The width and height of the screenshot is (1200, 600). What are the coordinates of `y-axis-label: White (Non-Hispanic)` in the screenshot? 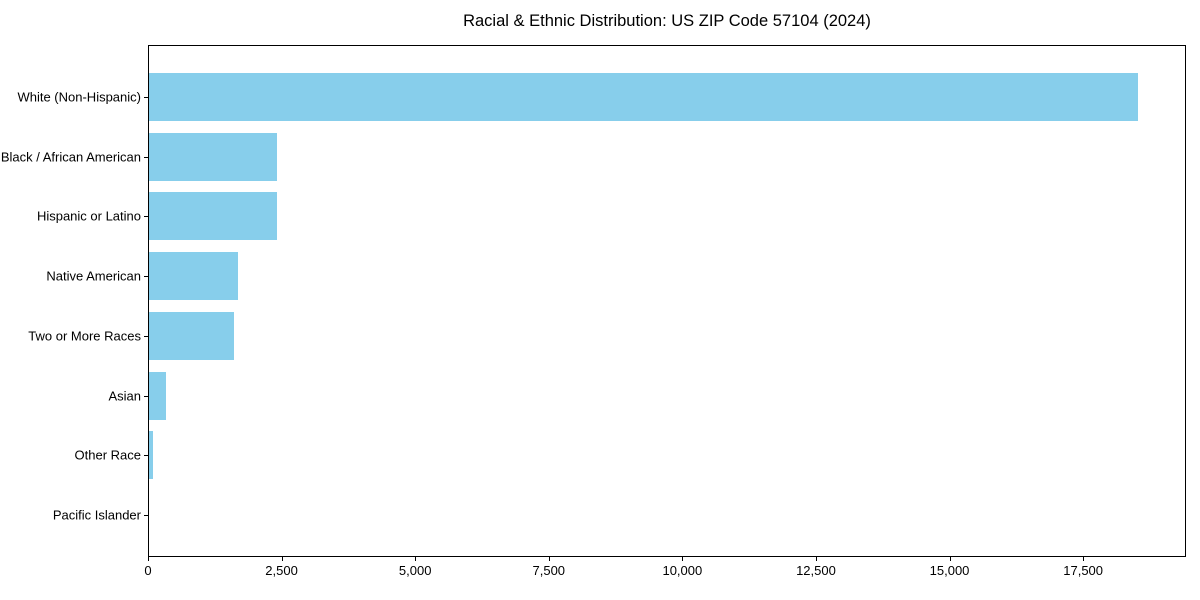 It's located at (79, 97).